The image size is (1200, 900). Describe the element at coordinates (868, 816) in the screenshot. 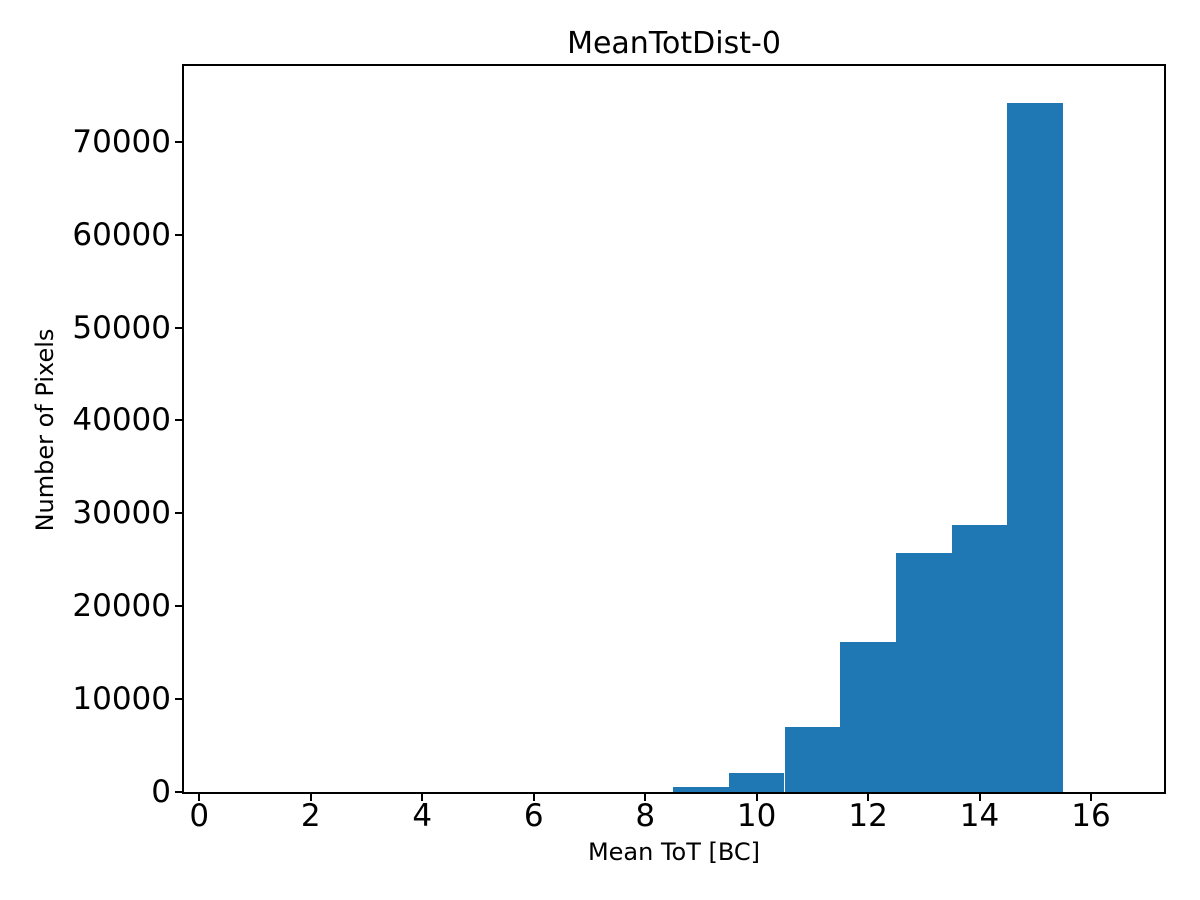

I see `x-tick-label: 12` at that location.